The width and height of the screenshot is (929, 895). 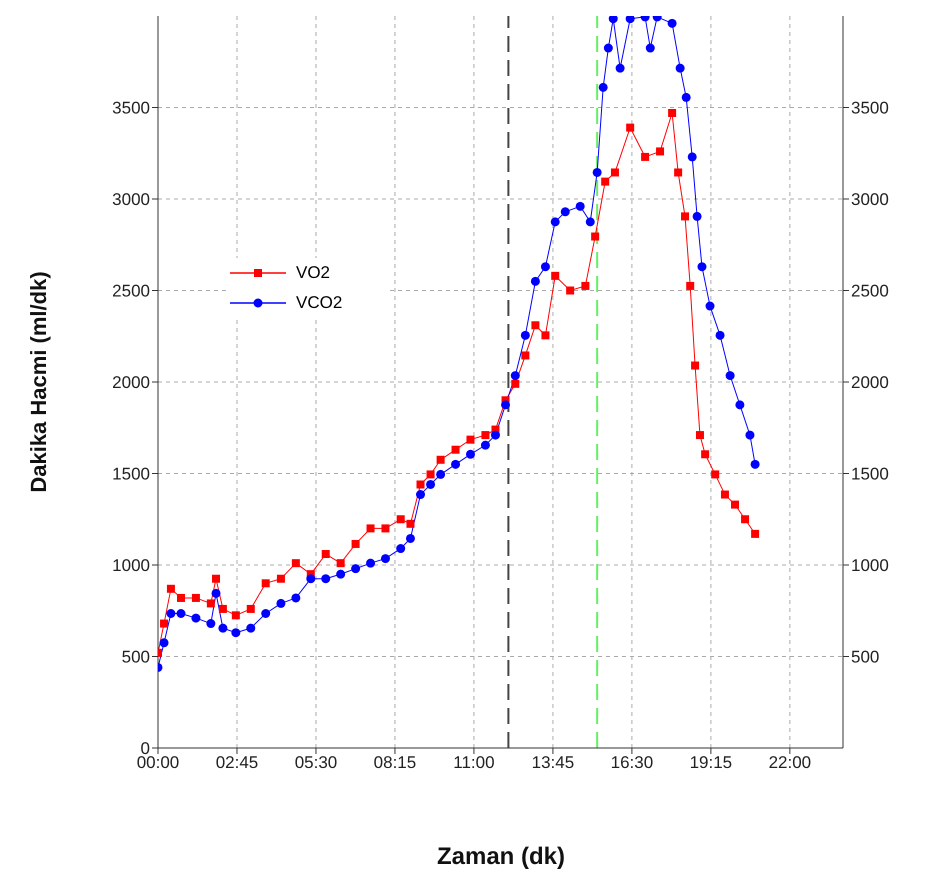 I want to click on x-axis-title: Zaman (dk), so click(x=501, y=857).